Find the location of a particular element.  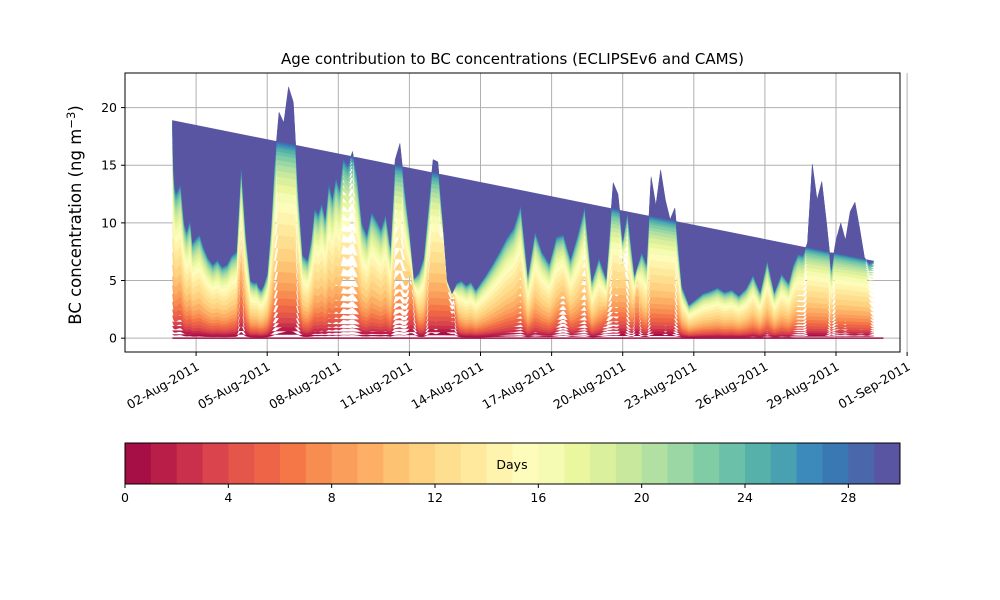

y-axis-label-text: BC concentration (ng m is located at coordinates (75, 227).